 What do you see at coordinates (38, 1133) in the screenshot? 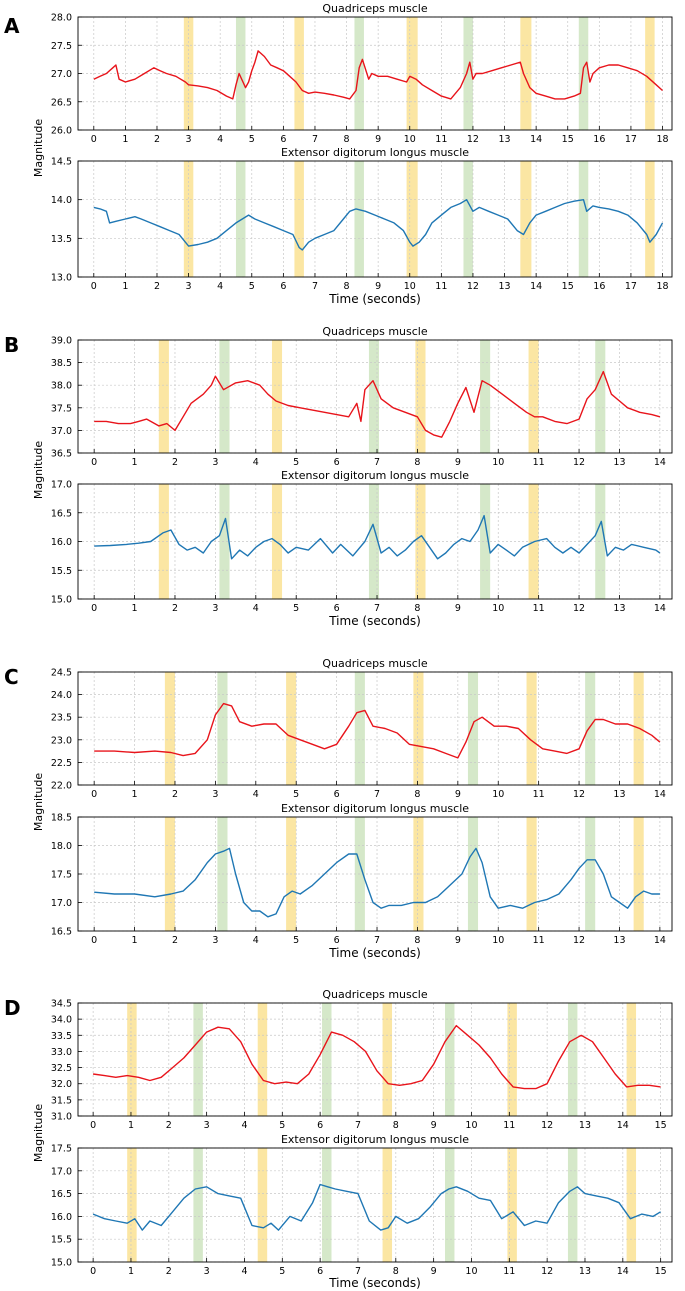
I see `y-axis-label: Magnitude` at bounding box center [38, 1133].